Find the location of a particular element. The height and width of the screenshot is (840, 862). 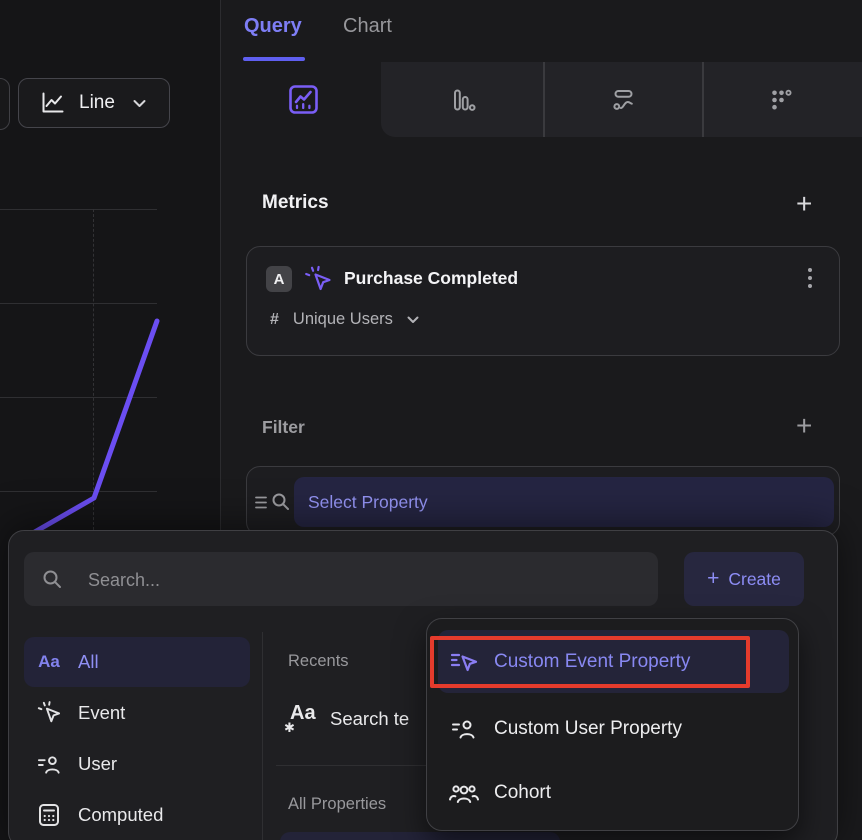

menu-item-label: Custom User Property is located at coordinates (588, 728).